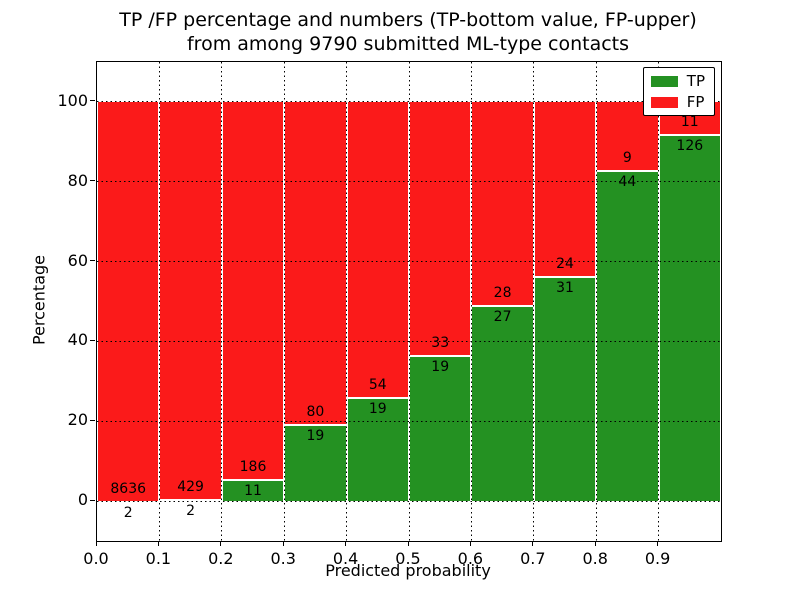  Describe the element at coordinates (596, 301) in the screenshot. I see `v-gridline-0.8` at that location.